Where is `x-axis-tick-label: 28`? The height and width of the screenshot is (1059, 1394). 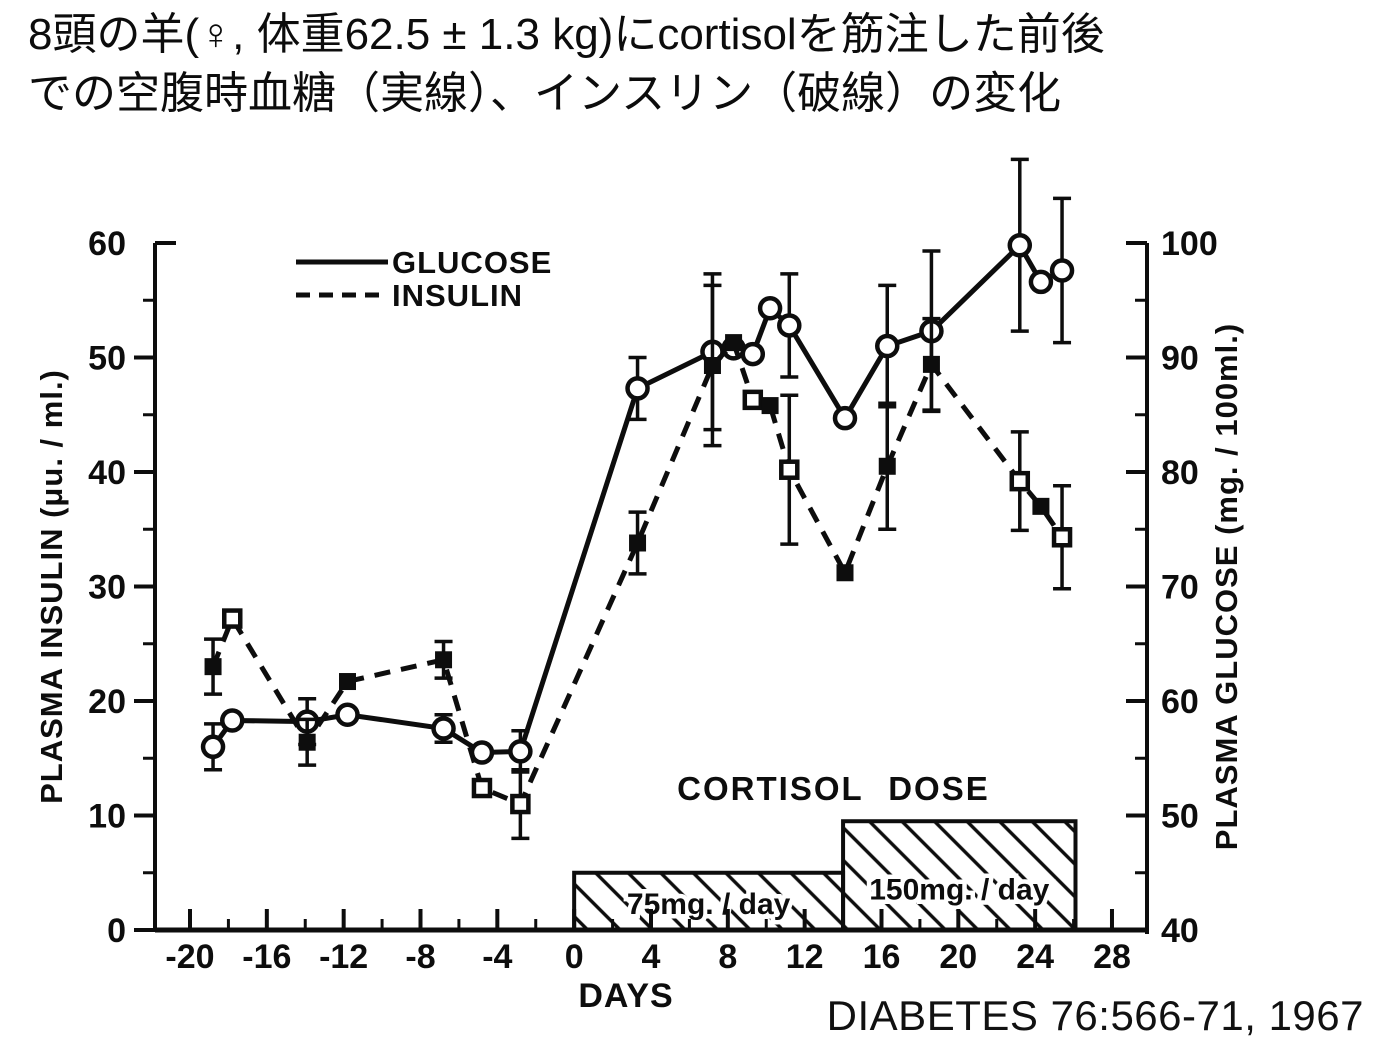
x-axis-tick-label: 28 is located at coordinates (1112, 957).